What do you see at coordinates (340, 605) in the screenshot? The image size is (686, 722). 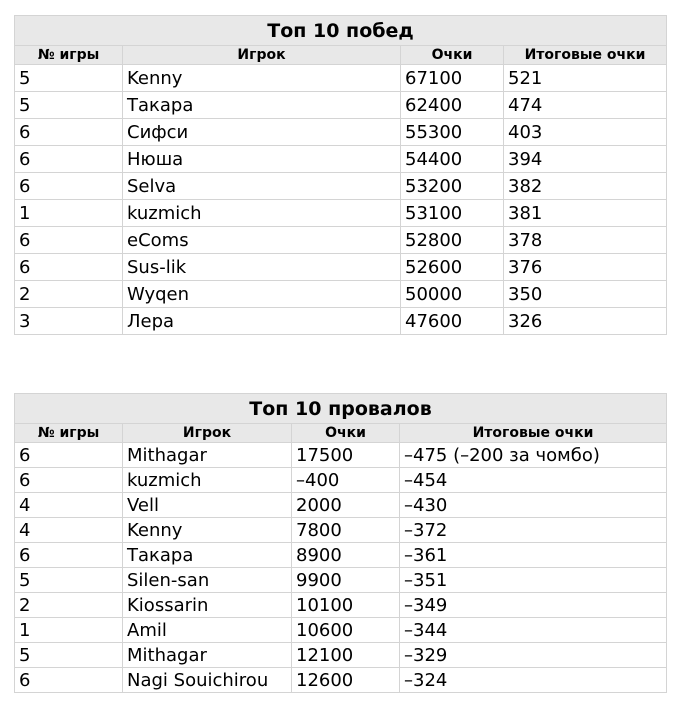 I see `table-row: 2 Kiossarin 10100 –349` at bounding box center [340, 605].